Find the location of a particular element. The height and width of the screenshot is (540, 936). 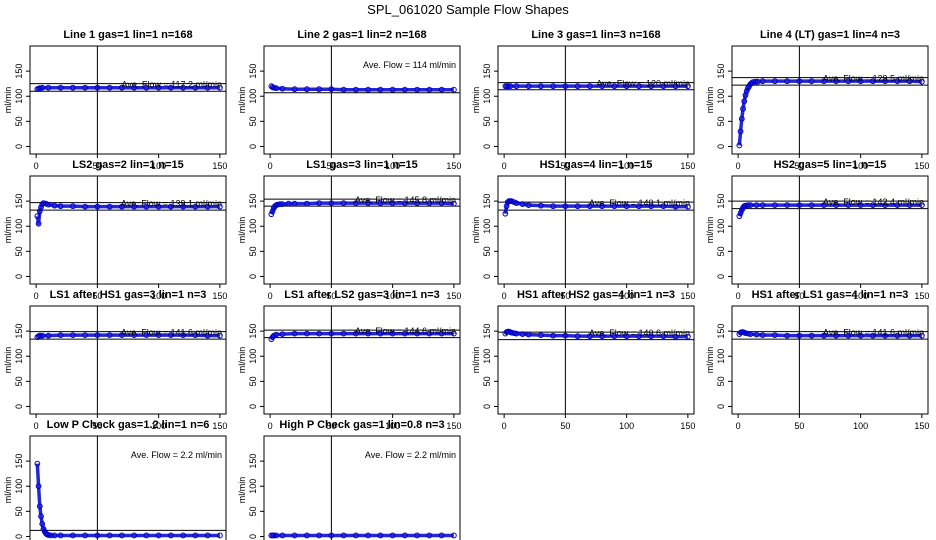

panel-title: Line 2 gas=1 lin=2 n=168 is located at coordinates (361, 35).